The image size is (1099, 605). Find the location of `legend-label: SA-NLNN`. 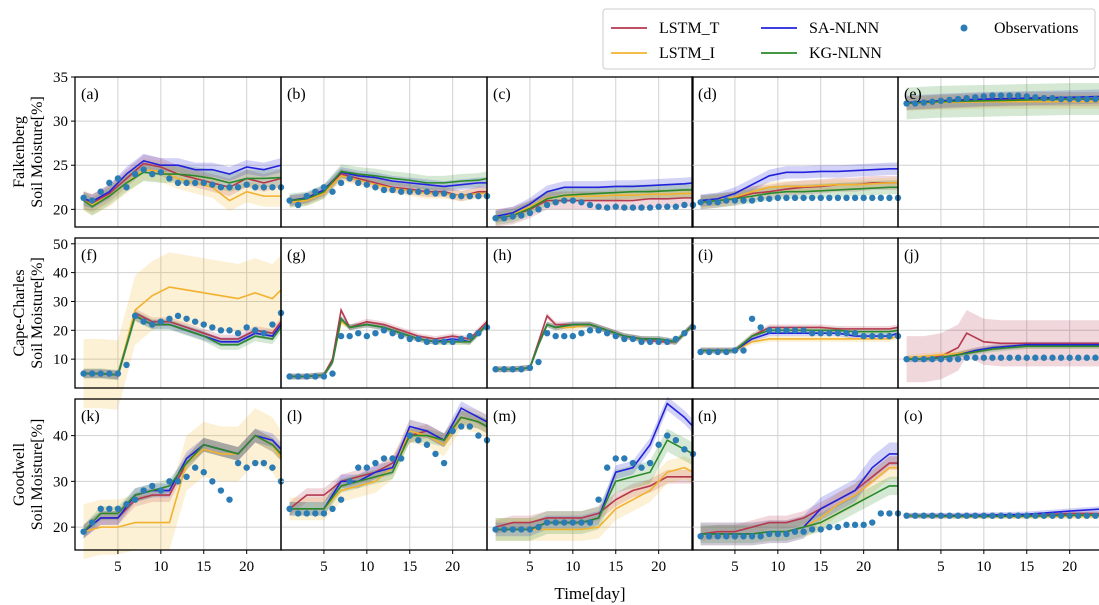

legend-label: SA-NLNN is located at coordinates (844, 28).